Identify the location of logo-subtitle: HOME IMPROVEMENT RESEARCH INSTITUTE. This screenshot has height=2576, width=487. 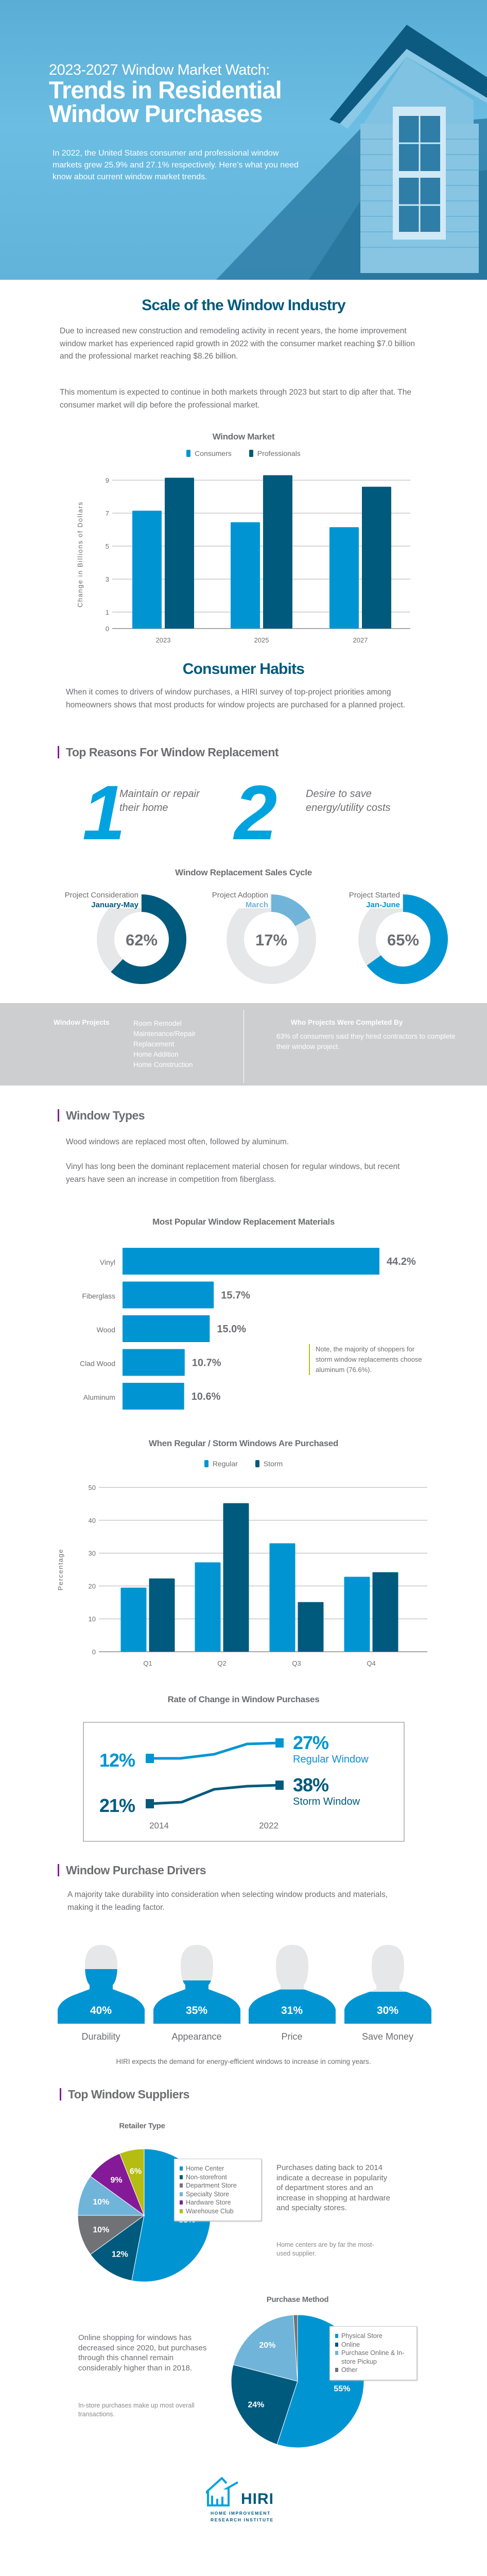
(242, 2517).